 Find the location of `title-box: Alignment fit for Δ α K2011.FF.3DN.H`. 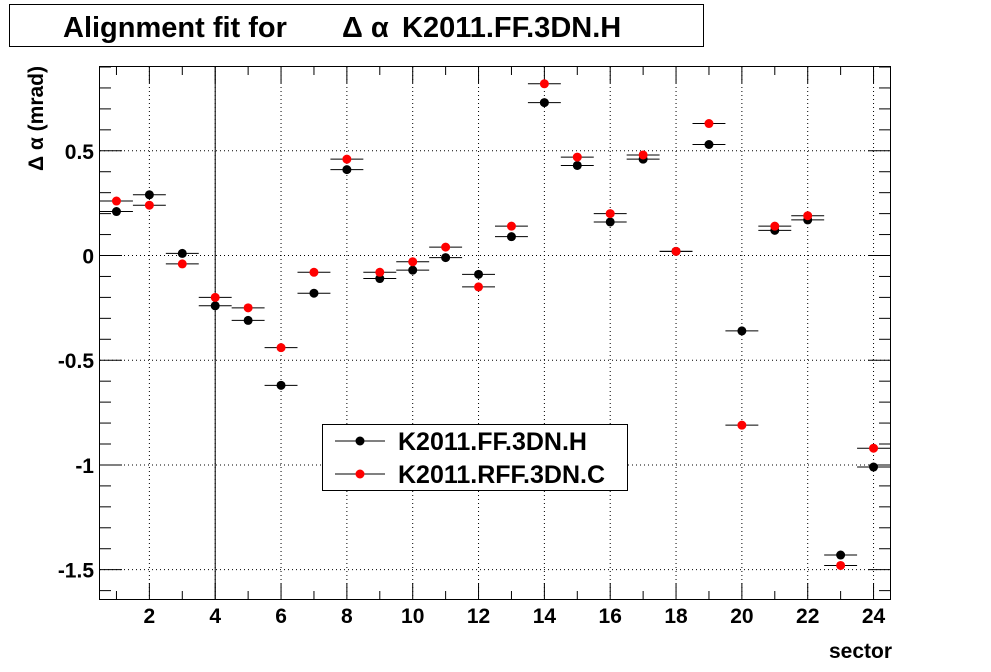

title-box: Alignment fit for Δ α K2011.FF.3DN.H is located at coordinates (356, 25).